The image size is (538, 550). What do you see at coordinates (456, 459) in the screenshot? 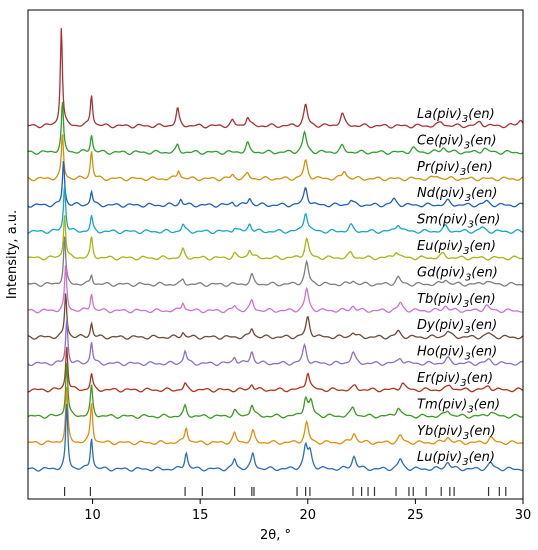
I see `series-label: Lu(piv)3(en)` at bounding box center [456, 459].